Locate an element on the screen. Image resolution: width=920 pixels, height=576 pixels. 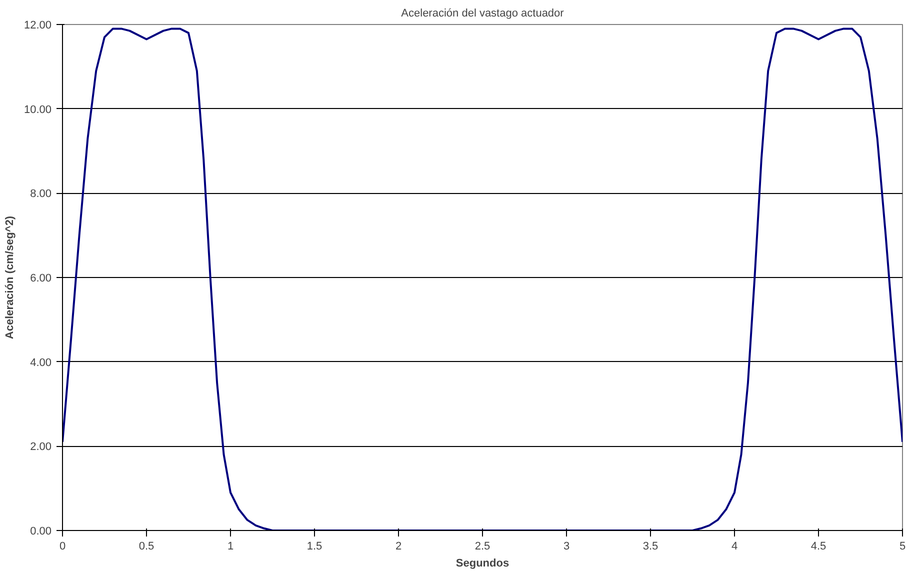
y-axis-title: Aceleración (cm/seg^2) is located at coordinates (10, 278).